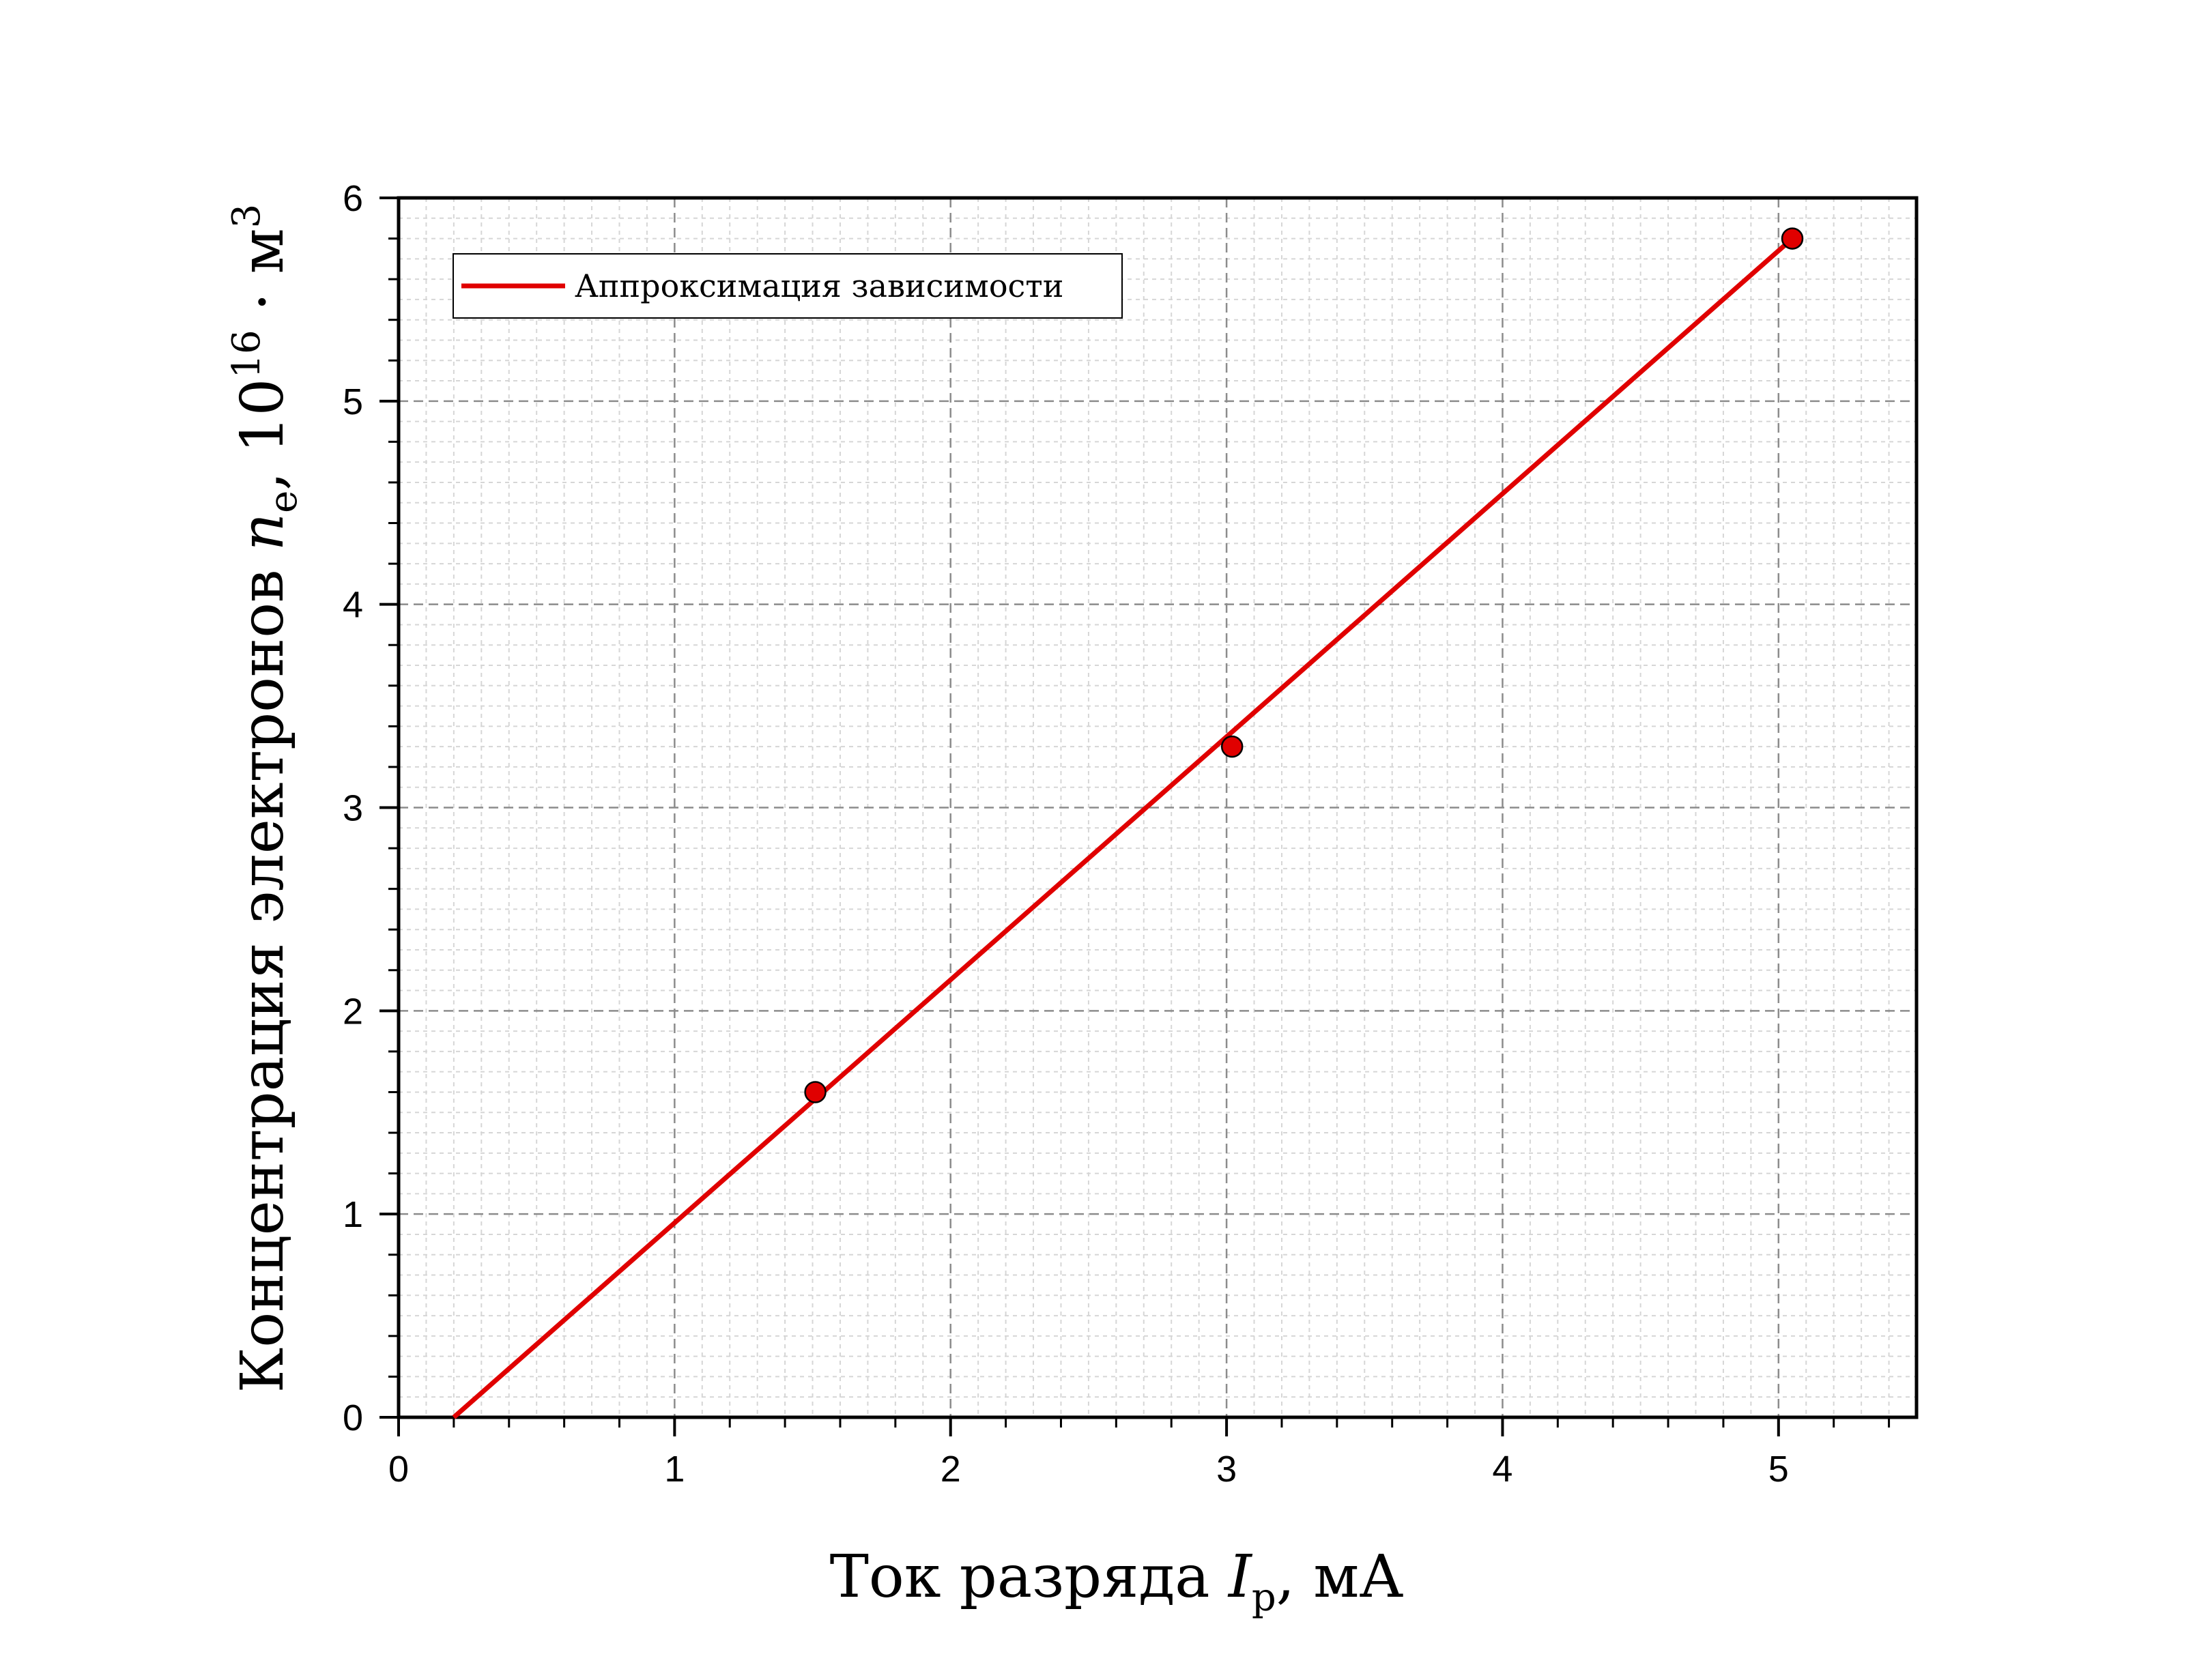 The height and width of the screenshot is (1680, 2195). What do you see at coordinates (1029, 1577) in the screenshot?
I see `x-axis-title-prefix: Ток разряда` at bounding box center [1029, 1577].